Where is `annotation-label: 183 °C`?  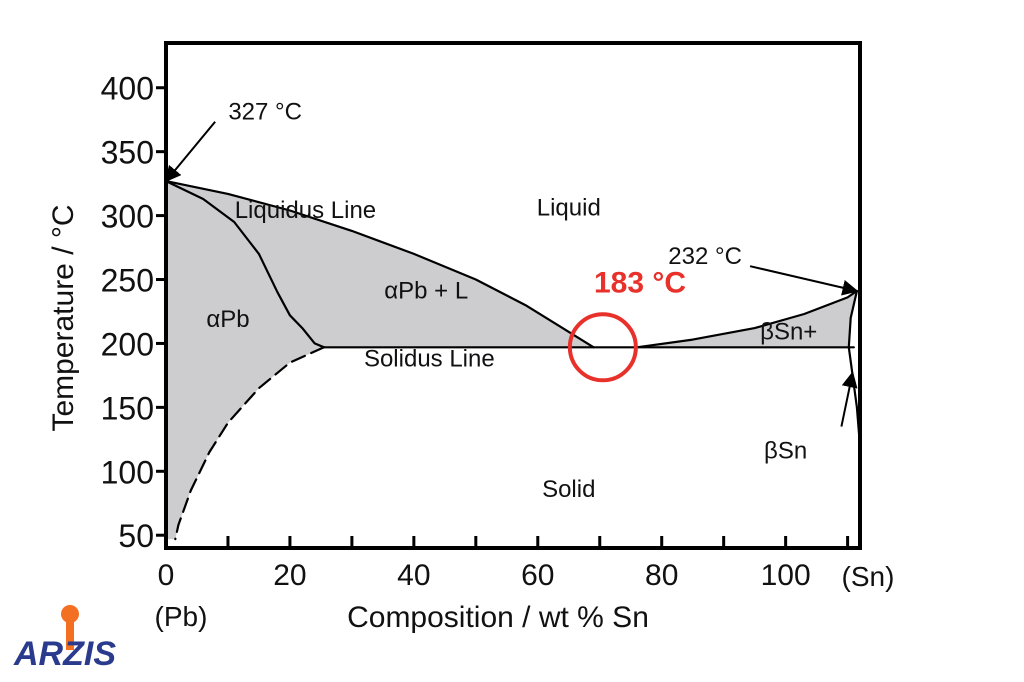 annotation-label: 183 °C is located at coordinates (640, 282).